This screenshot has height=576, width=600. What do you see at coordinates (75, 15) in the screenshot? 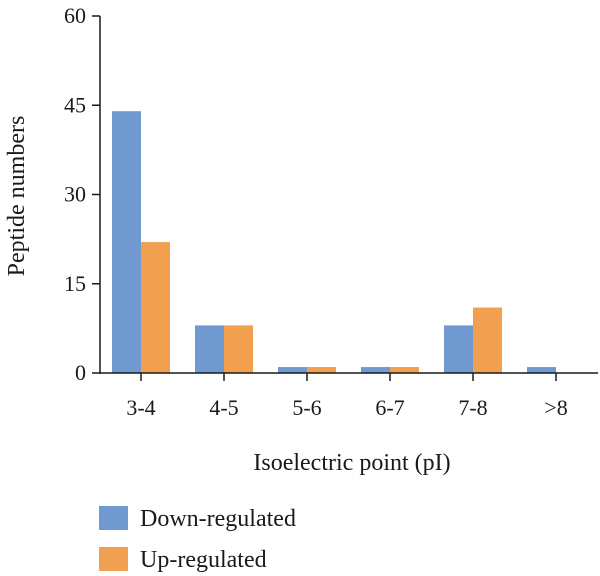
I see `y-tick-label-4: 60` at bounding box center [75, 15].